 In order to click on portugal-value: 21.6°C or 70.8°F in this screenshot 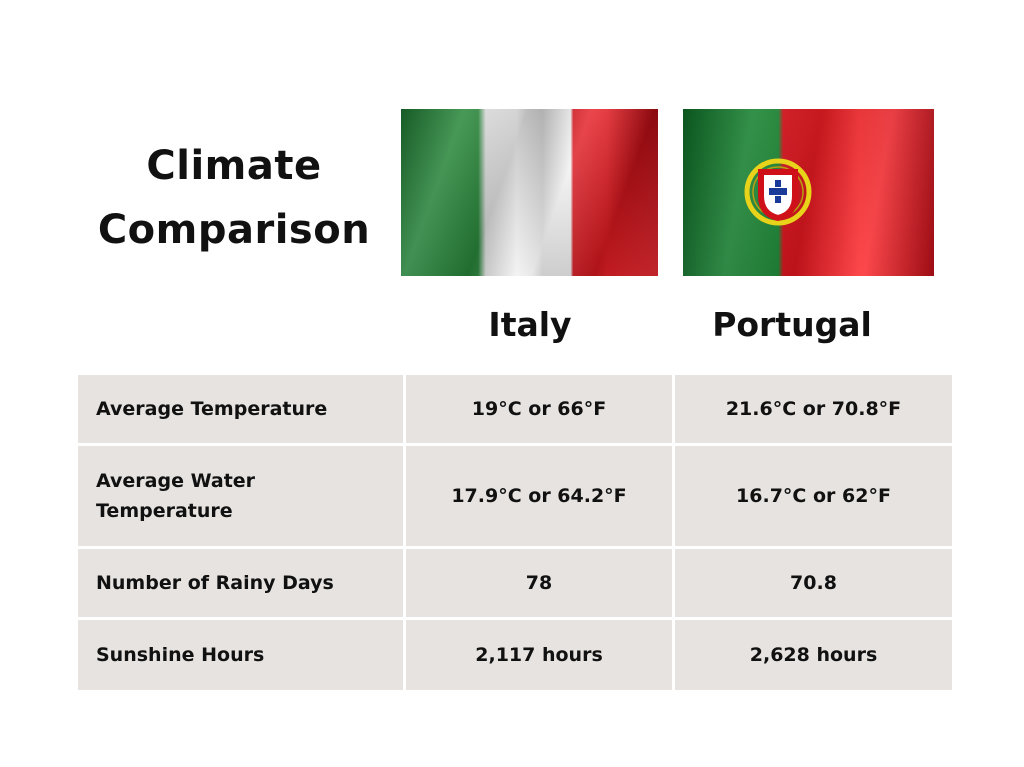, I will do `click(813, 409)`.